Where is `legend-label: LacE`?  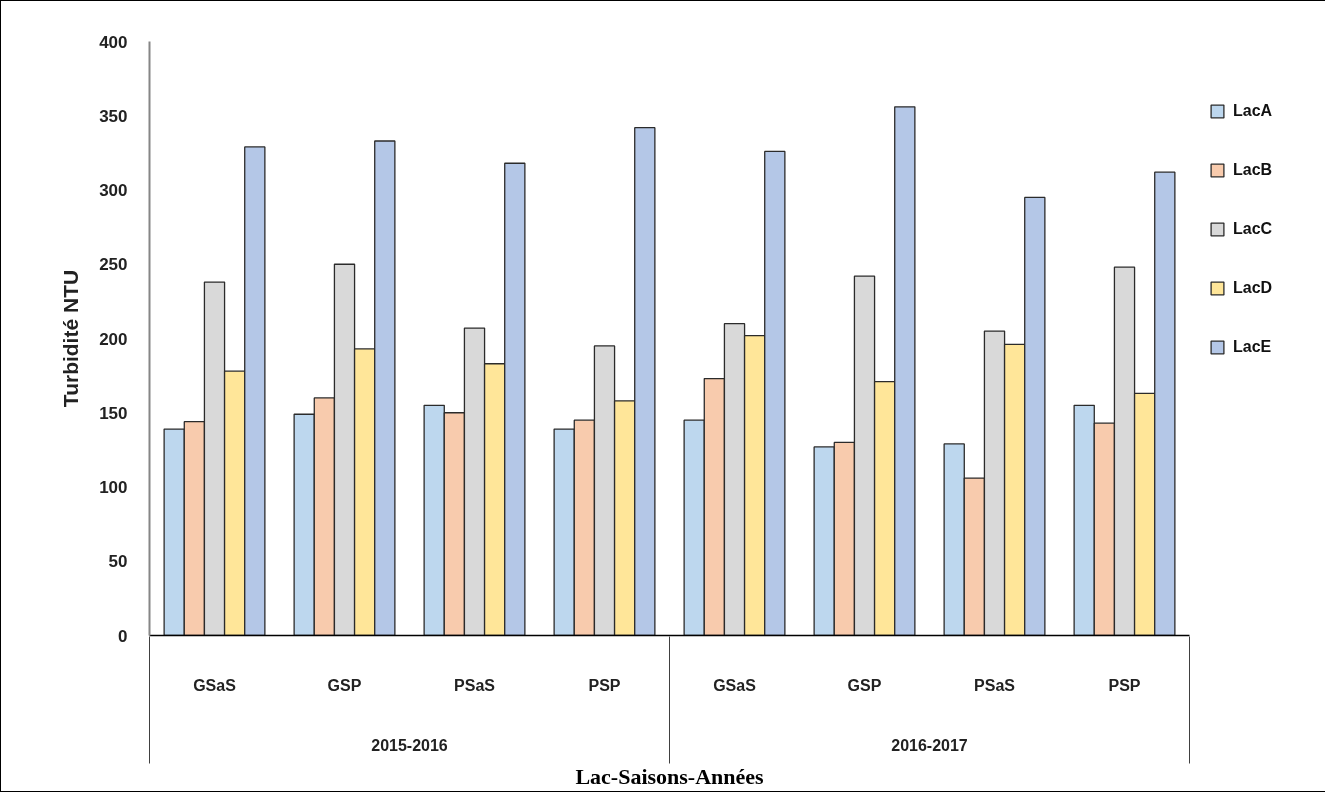
legend-label: LacE is located at coordinates (1252, 347).